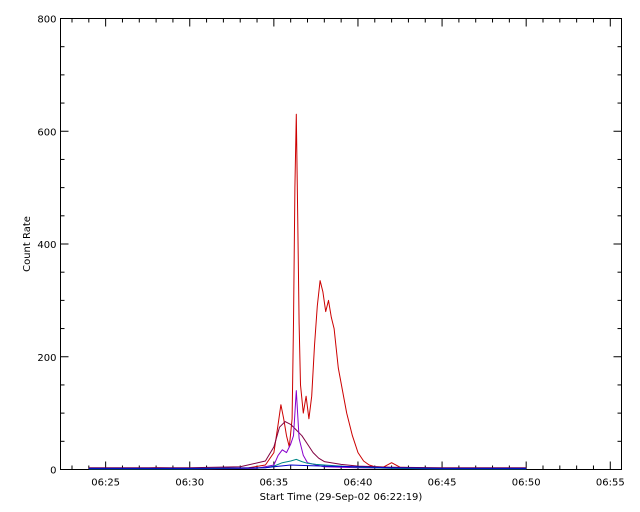 This screenshot has width=640, height=512. I want to click on x-tick-label: 06:50, so click(526, 483).